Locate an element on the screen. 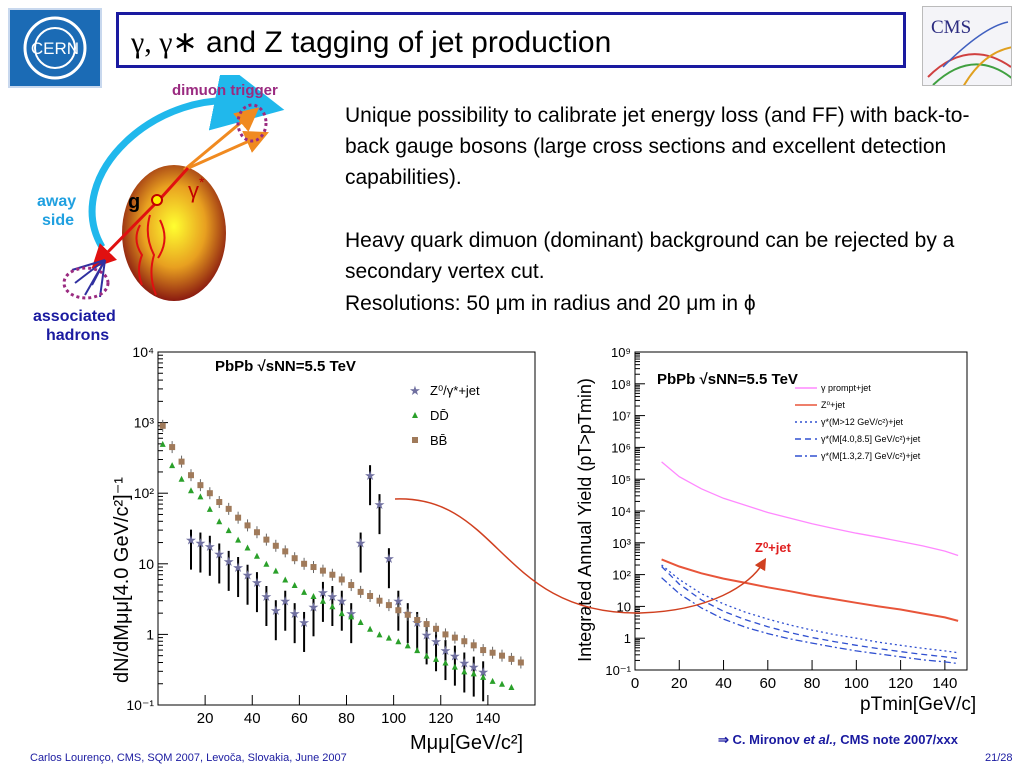  connector-curve is located at coordinates (580, 556).